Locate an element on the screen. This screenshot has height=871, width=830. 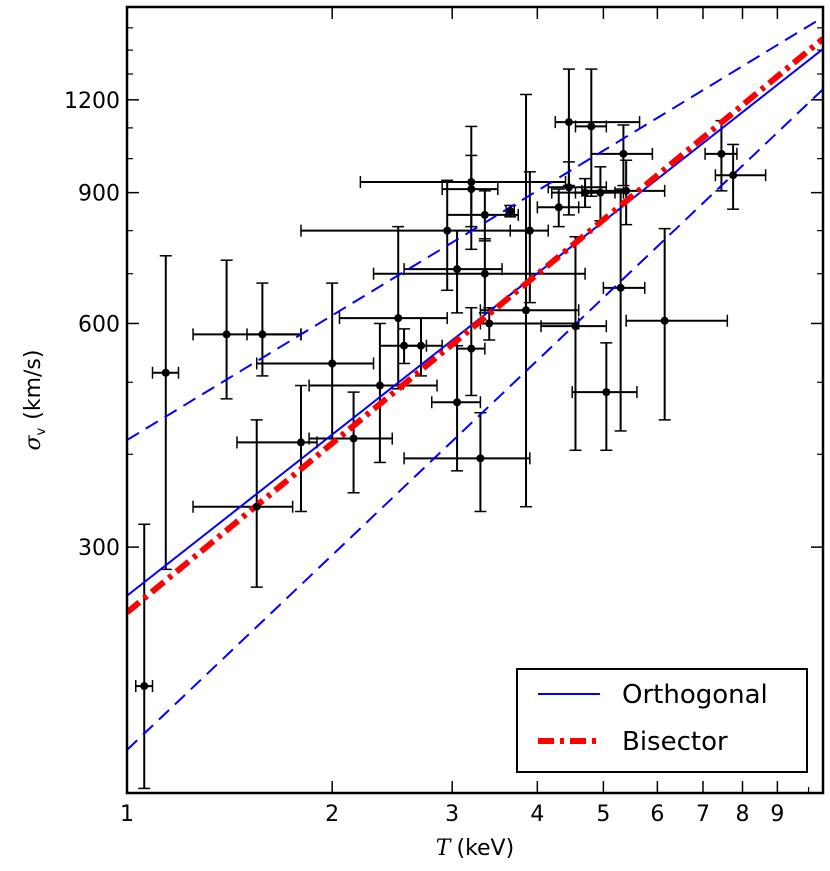
y-axis-unit: (km/s) is located at coordinates (33, 385).